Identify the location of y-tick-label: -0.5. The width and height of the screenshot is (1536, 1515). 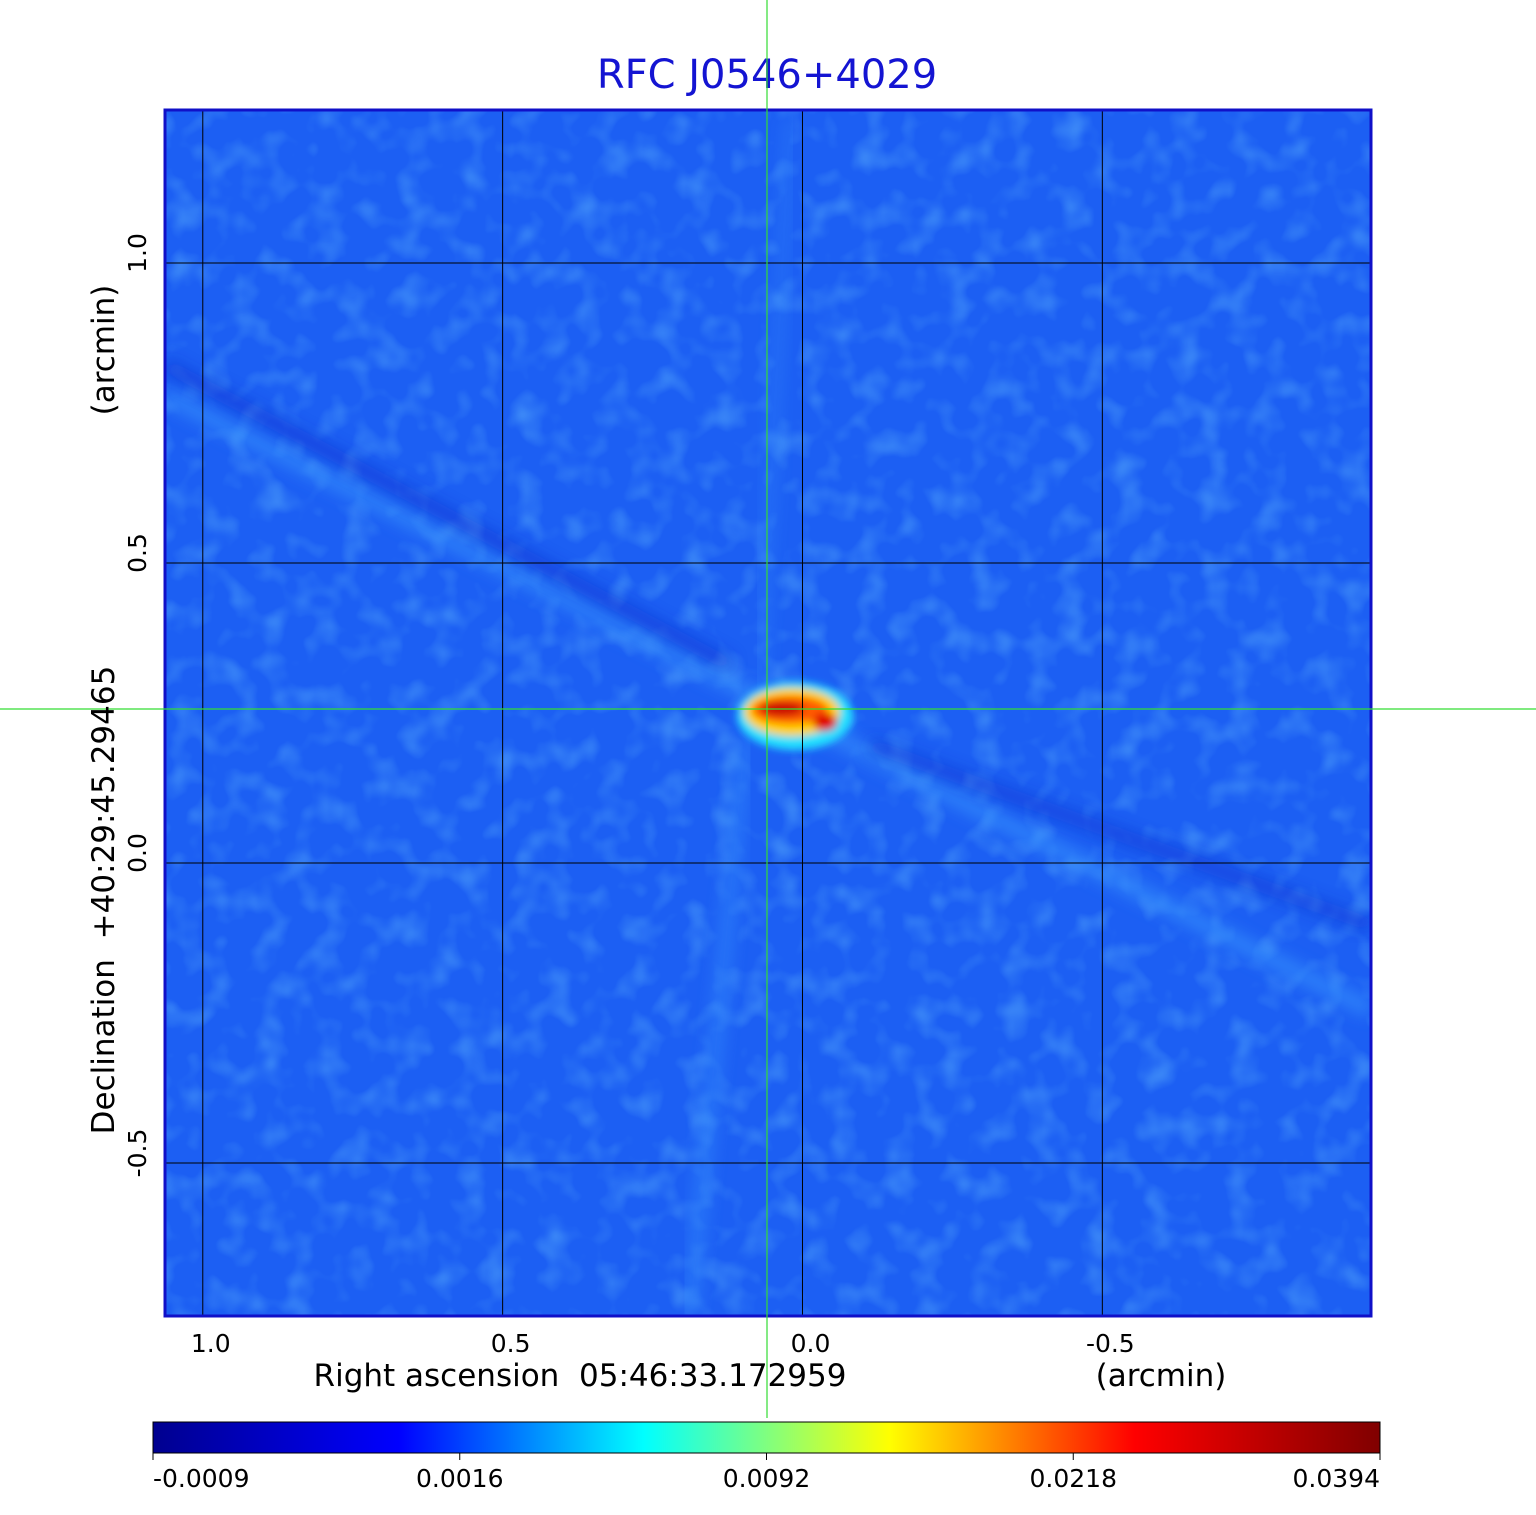
(137, 1153).